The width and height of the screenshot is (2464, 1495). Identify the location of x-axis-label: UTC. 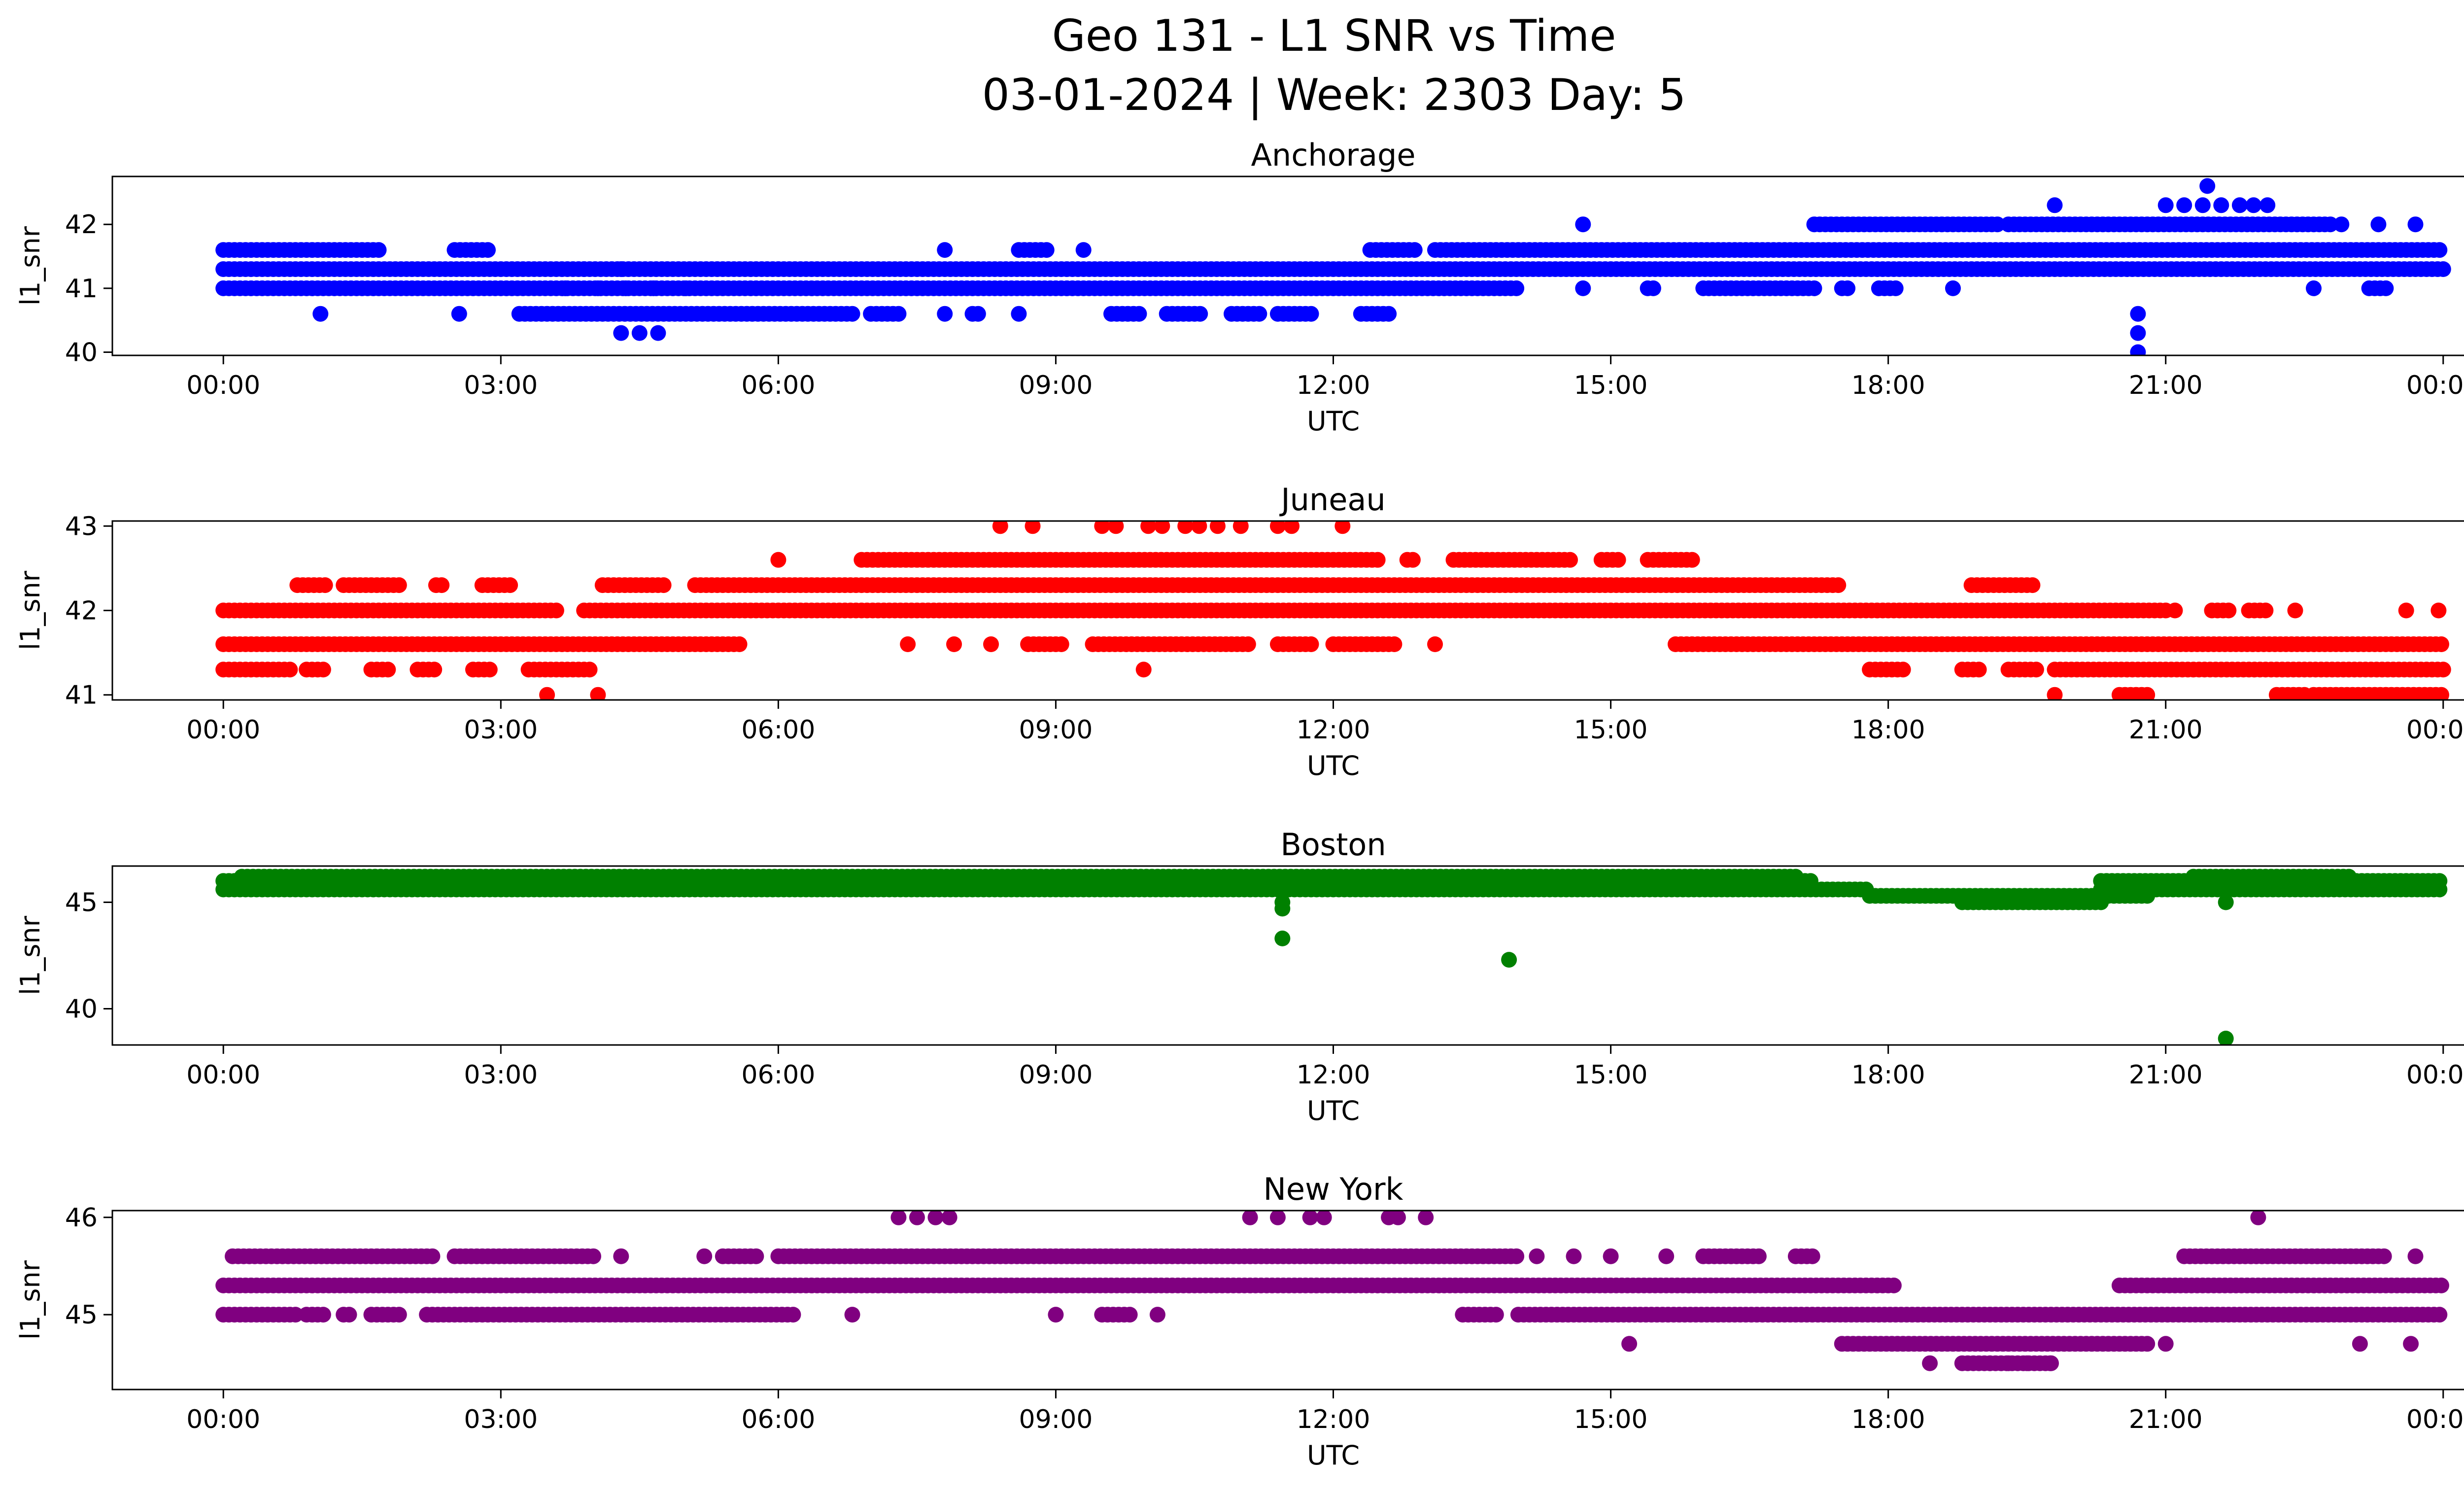
(1333, 1455).